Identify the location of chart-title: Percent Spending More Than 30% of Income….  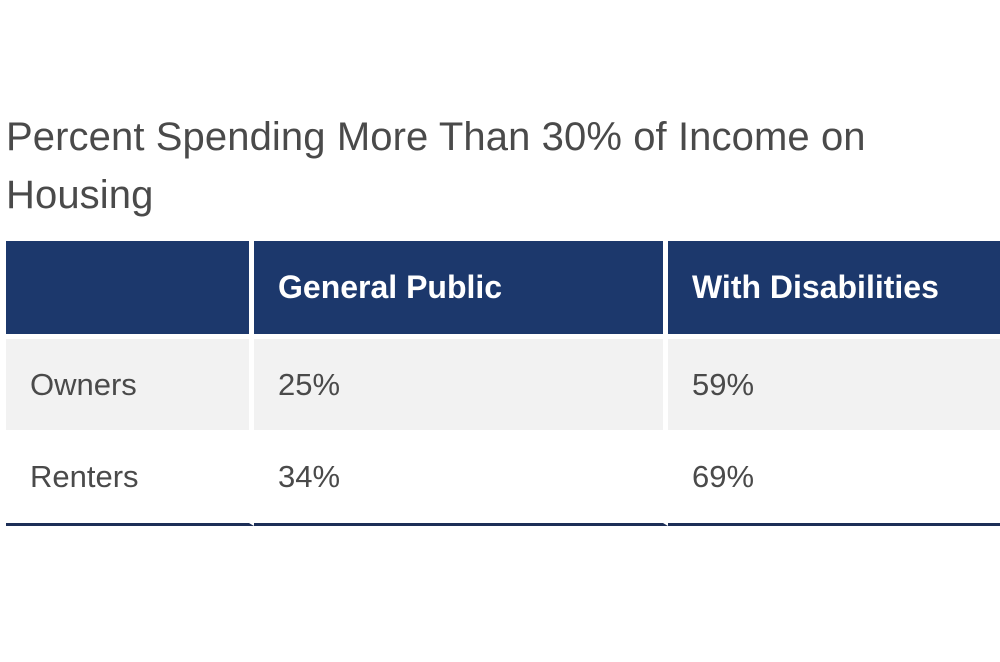
(436, 166).